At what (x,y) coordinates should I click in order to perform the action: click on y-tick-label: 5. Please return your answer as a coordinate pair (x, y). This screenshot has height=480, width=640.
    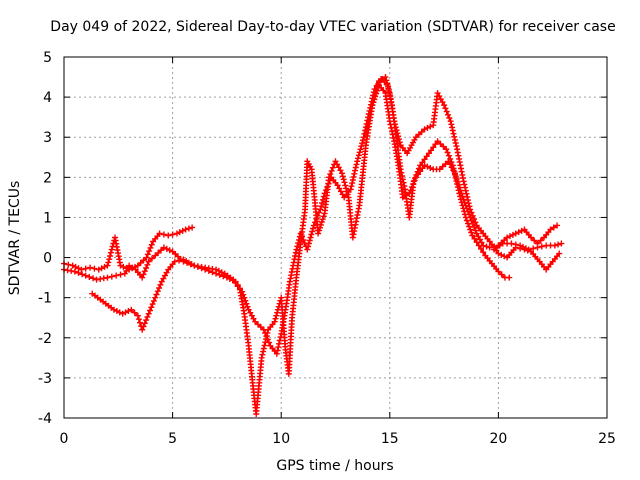
    Looking at the image, I should click on (47, 58).